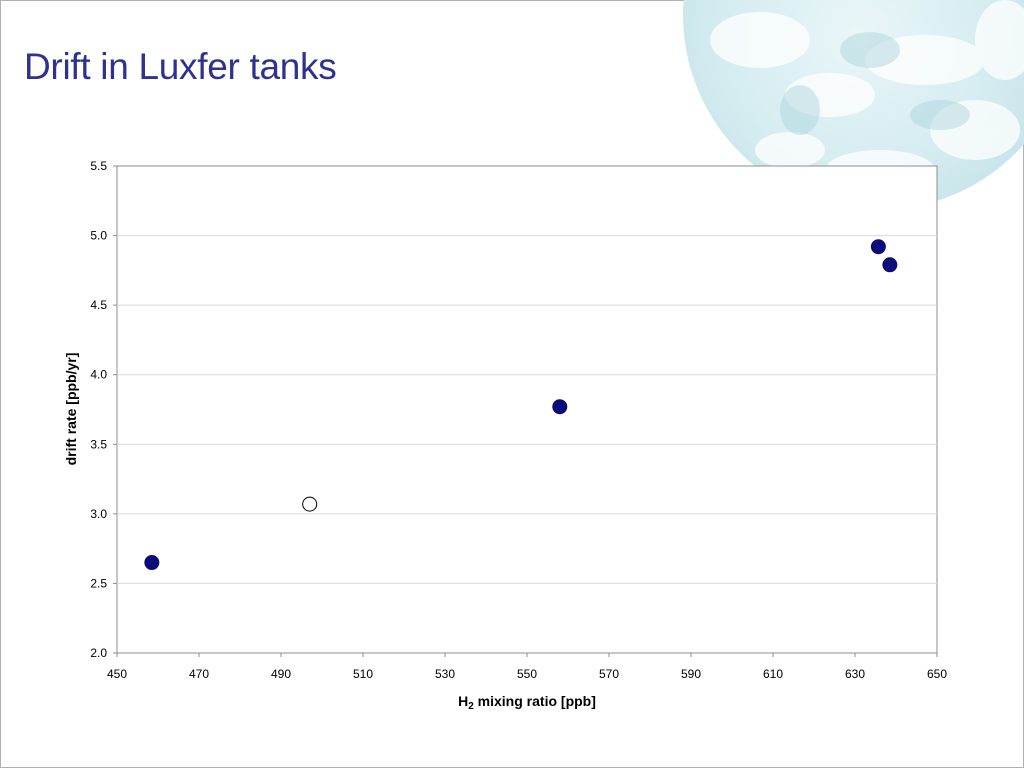 The image size is (1024, 768). I want to click on y-tick-label: 3.5, so click(98, 444).